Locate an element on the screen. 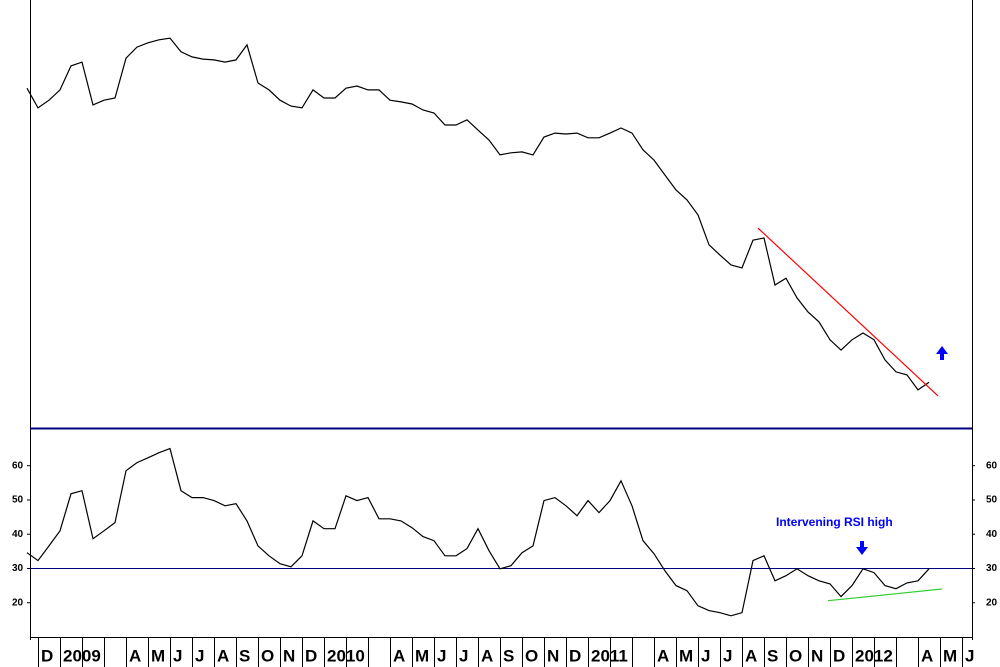  annotation: Intervening RSI high is located at coordinates (834, 522).